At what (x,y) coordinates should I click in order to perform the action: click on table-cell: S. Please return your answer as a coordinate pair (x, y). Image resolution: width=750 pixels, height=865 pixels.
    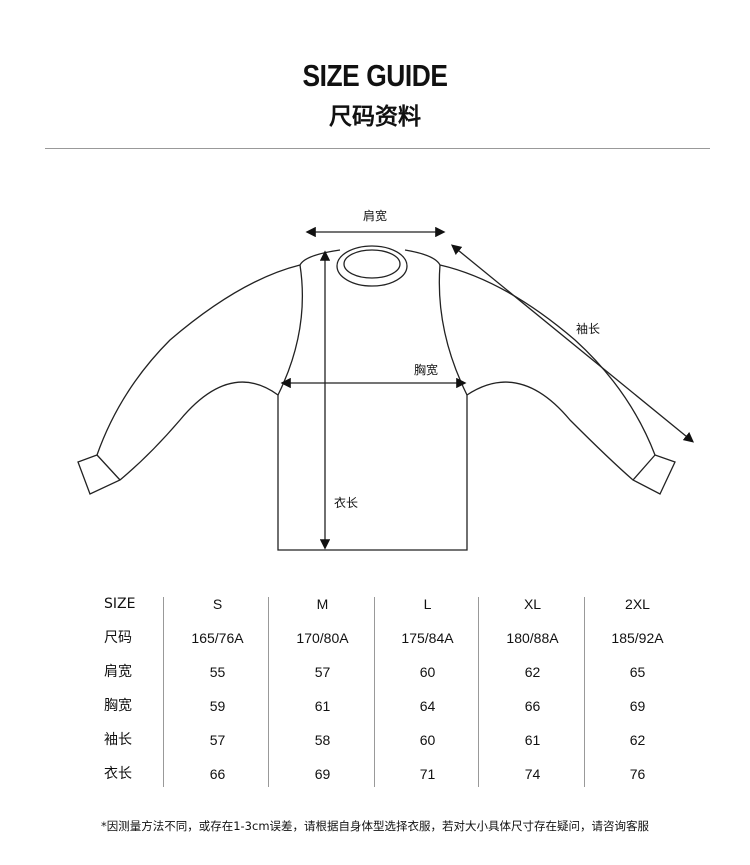
    Looking at the image, I should click on (217, 604).